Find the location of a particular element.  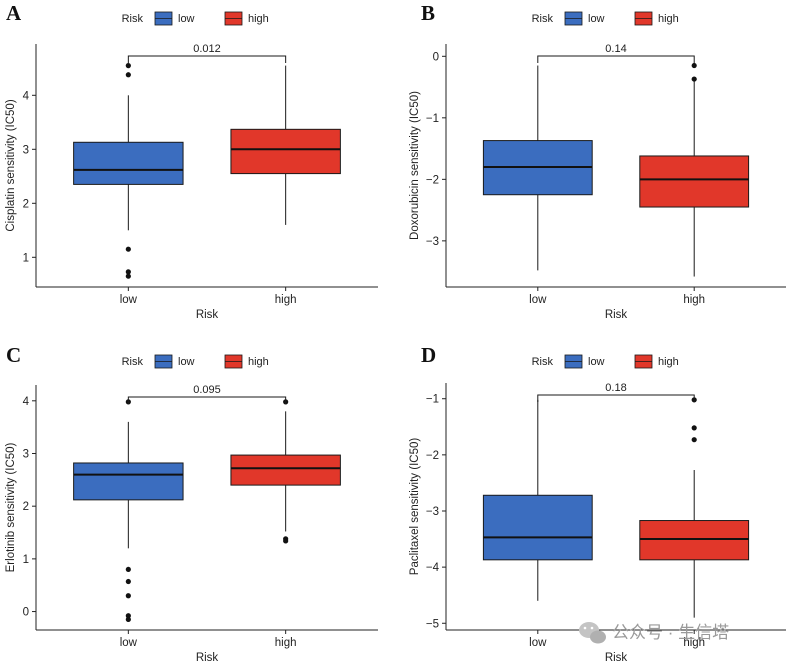

p-value-bracket: 0.095 is located at coordinates (207, 394).